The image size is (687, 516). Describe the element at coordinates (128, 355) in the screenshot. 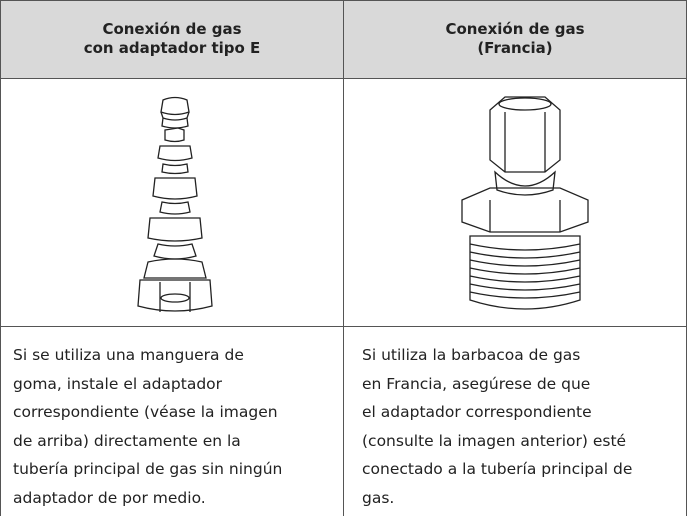

I see `description-line: Si se utiliza una manguera de` at that location.